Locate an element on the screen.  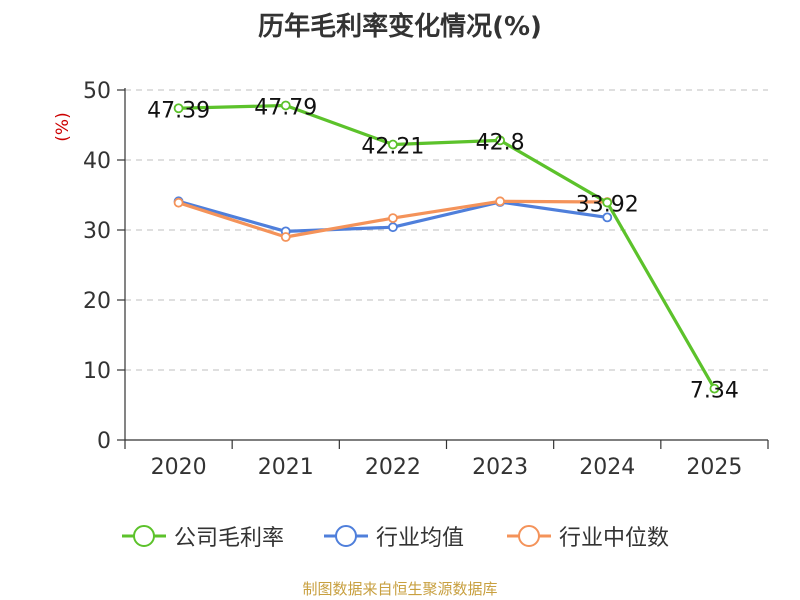
legend-item: 公司毛利率 is located at coordinates (202, 536).